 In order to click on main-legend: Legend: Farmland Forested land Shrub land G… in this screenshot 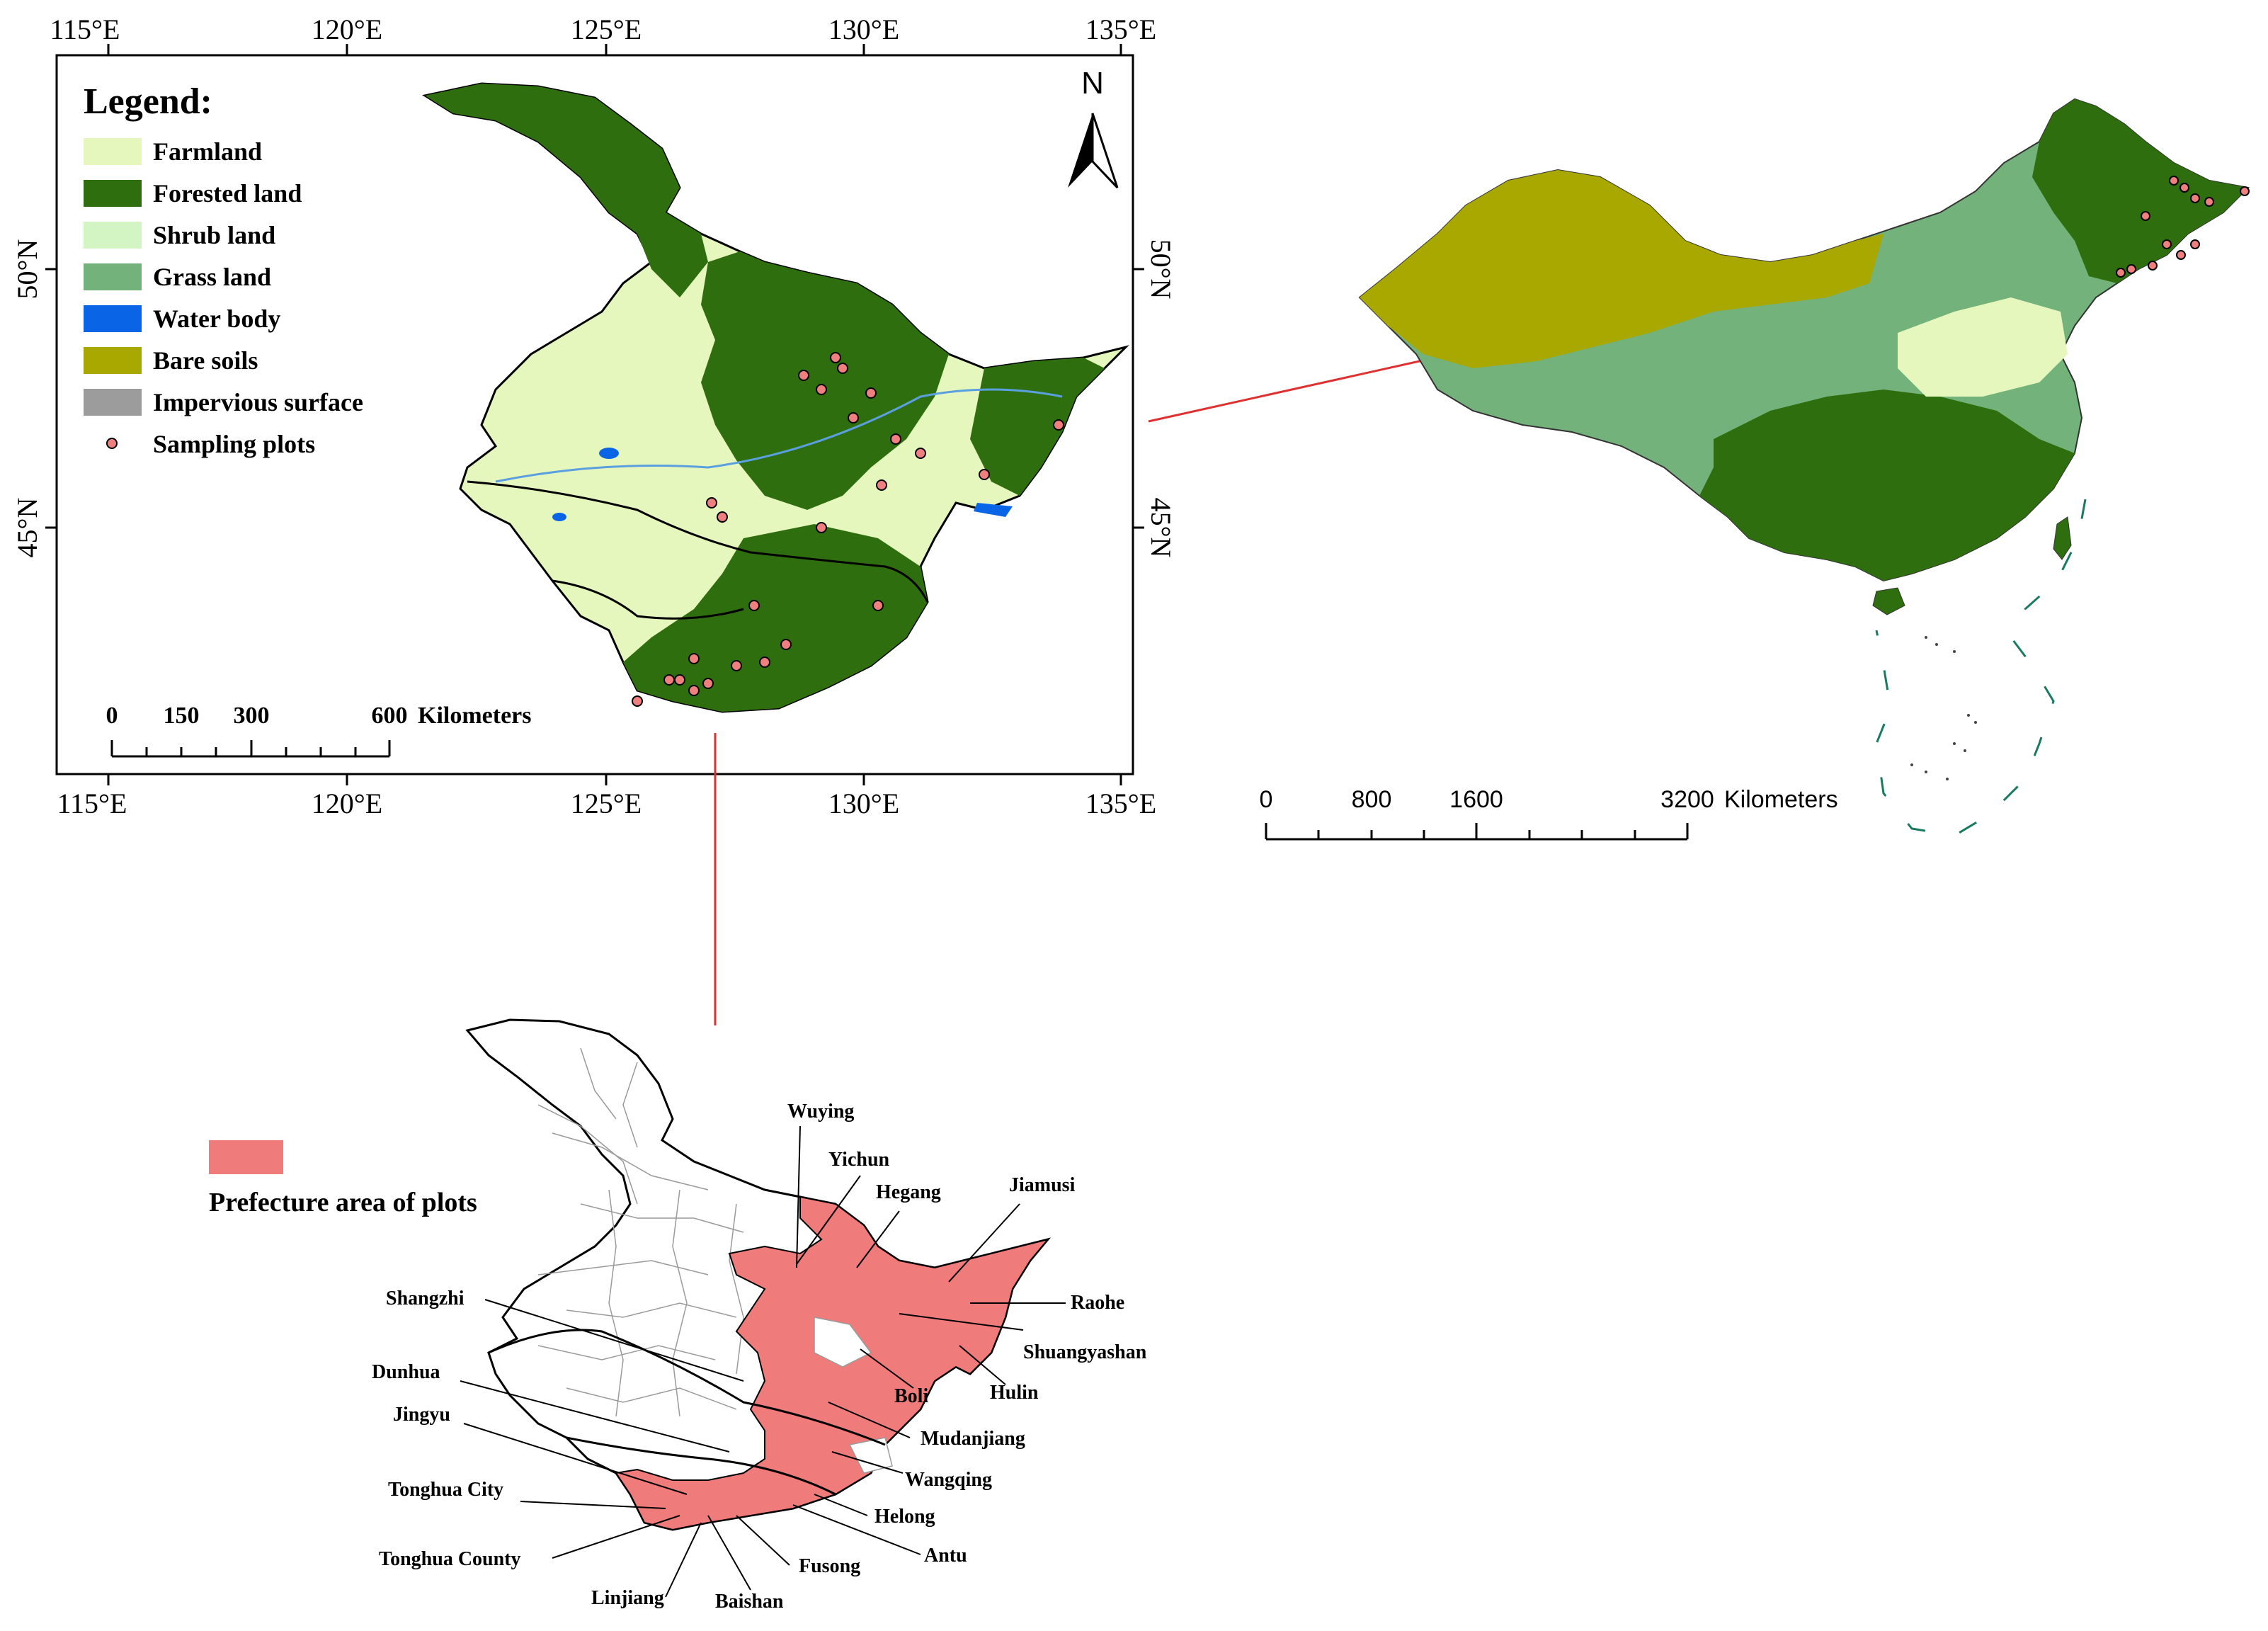, I will do `click(224, 269)`.